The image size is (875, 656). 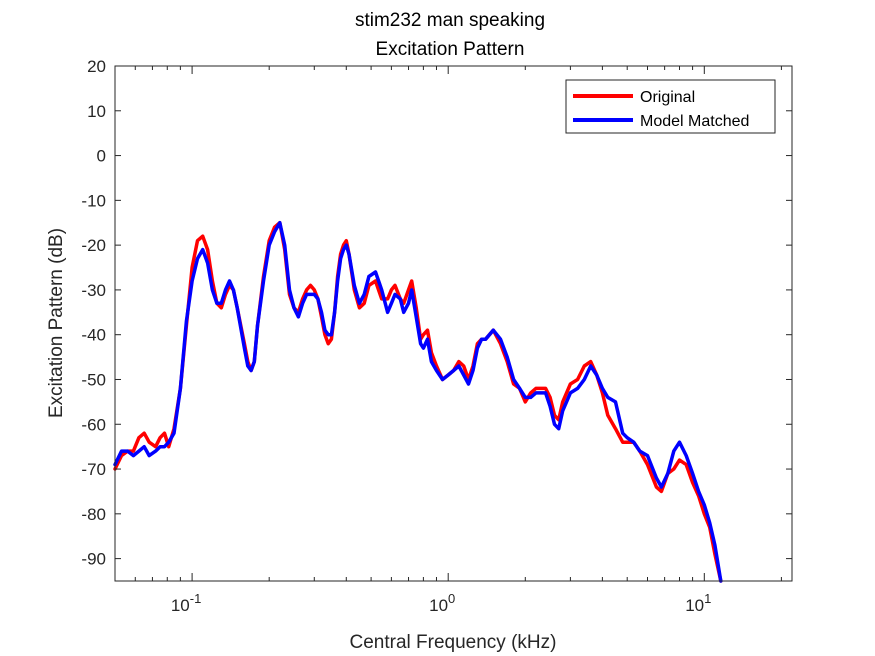 I want to click on y-tick-label: -30, so click(x=93, y=290).